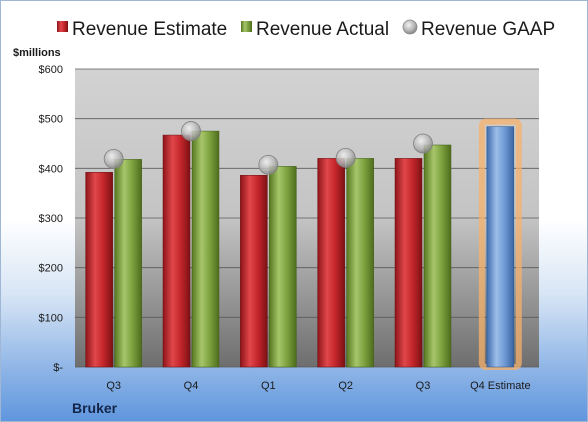 The width and height of the screenshot is (588, 422). Describe the element at coordinates (51, 70) in the screenshot. I see `y-tick-label: $600` at that location.